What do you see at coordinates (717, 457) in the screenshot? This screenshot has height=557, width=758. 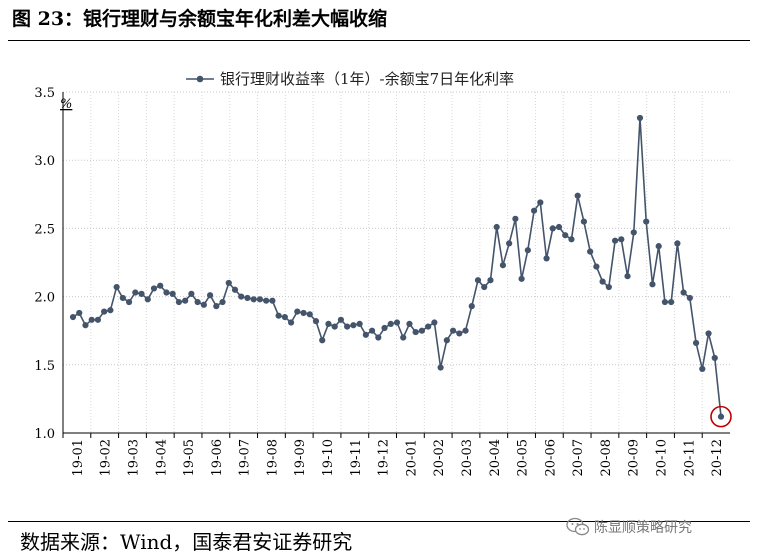 I see `x-tick-label: 20-12` at bounding box center [717, 457].